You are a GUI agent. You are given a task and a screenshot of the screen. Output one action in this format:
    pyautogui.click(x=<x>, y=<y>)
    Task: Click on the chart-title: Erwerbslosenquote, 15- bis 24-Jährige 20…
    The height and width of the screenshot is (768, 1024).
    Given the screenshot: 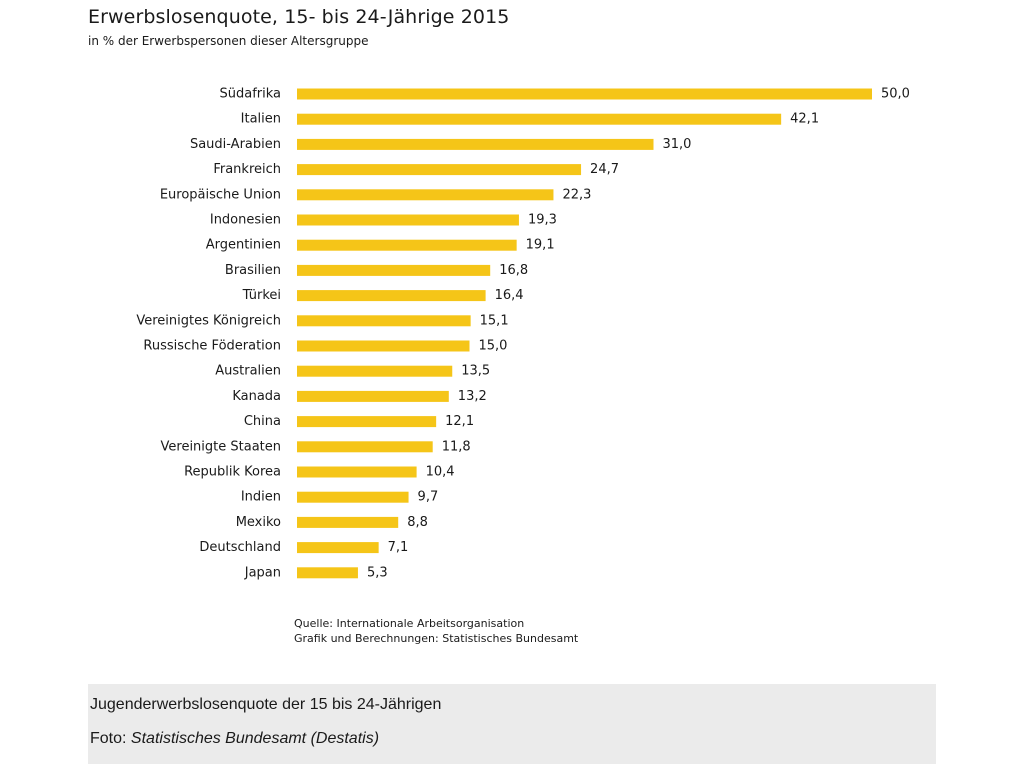 What is the action you would take?
    pyautogui.click(x=299, y=17)
    